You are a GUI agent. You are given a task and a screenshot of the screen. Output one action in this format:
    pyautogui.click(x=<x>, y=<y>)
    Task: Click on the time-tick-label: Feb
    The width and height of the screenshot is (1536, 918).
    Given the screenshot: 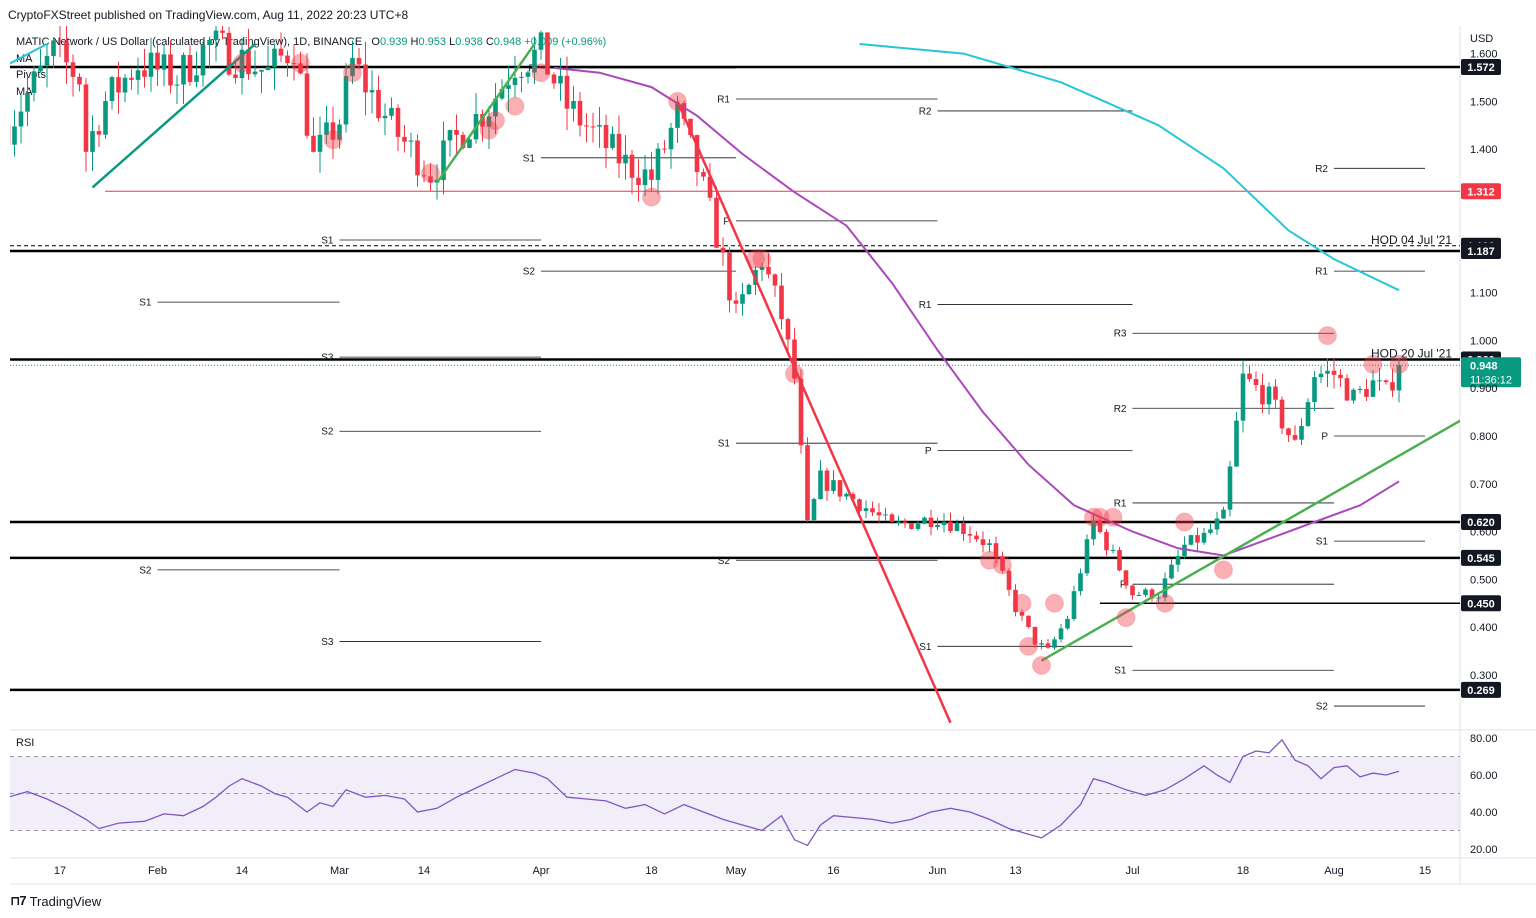 What is the action you would take?
    pyautogui.click(x=157, y=871)
    